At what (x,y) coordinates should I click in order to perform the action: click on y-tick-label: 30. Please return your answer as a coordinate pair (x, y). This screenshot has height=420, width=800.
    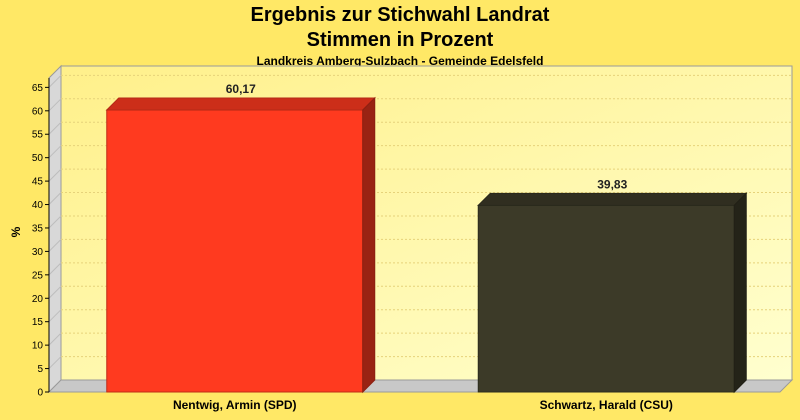
    Looking at the image, I should click on (38, 252).